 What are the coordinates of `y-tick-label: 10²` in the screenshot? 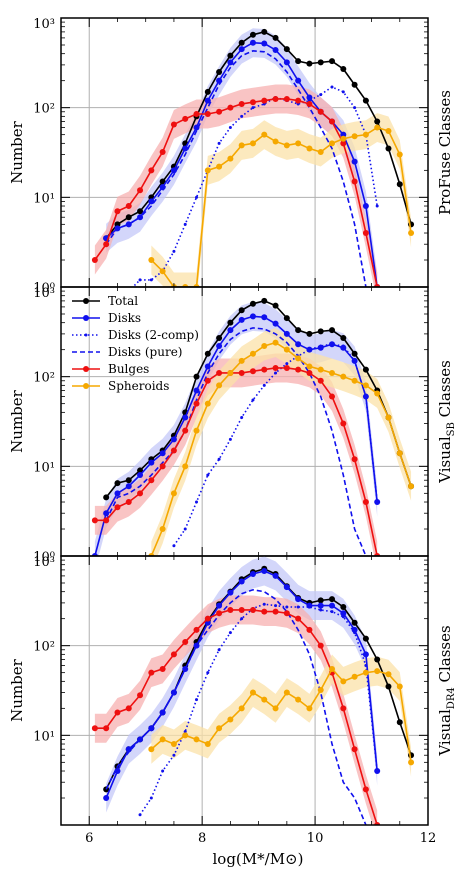 It's located at (44, 378).